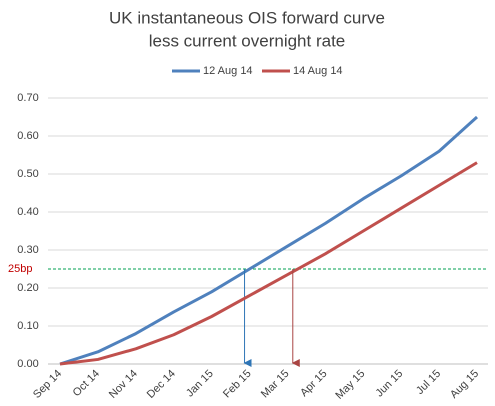 The image size is (495, 406). I want to click on y-tick-label: 0.70, so click(27, 98).